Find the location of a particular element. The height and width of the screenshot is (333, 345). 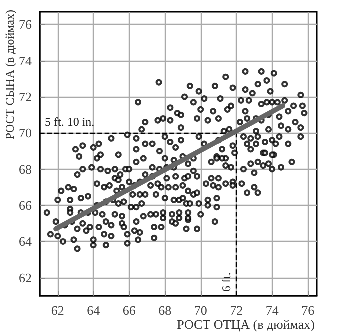

y-axis-title: РОСТ СЫНА (в дюймах) is located at coordinates (10, 75).